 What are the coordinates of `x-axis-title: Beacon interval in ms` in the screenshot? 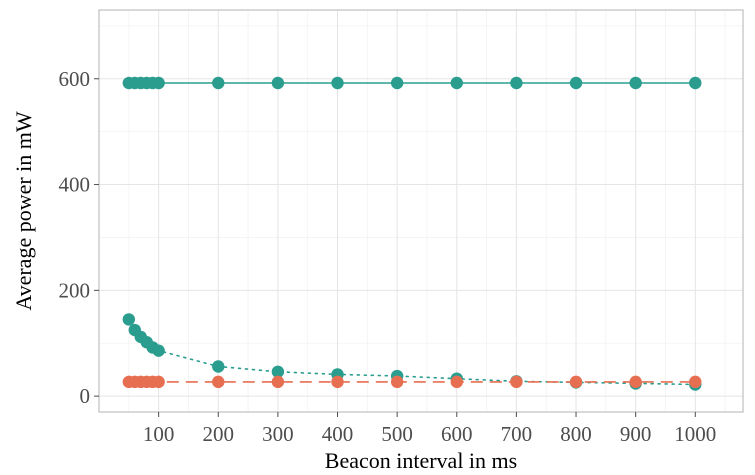 It's located at (421, 460).